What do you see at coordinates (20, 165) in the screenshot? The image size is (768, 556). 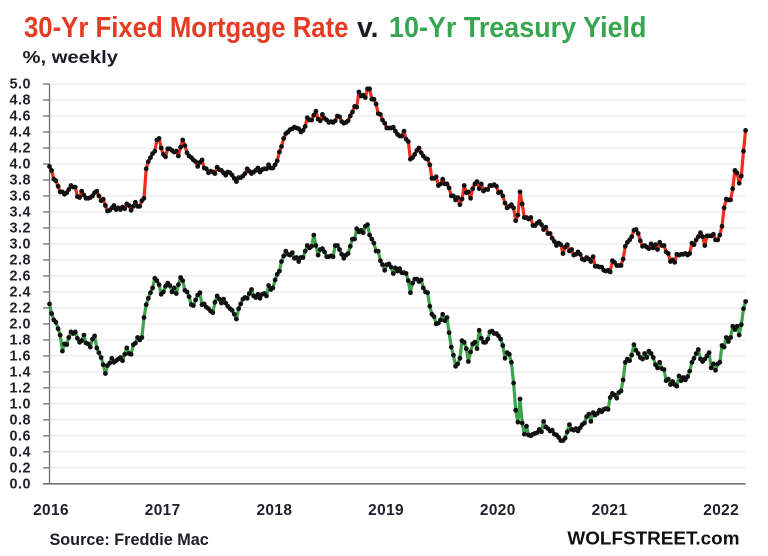 I see `svg-text: 4.0` at bounding box center [20, 165].